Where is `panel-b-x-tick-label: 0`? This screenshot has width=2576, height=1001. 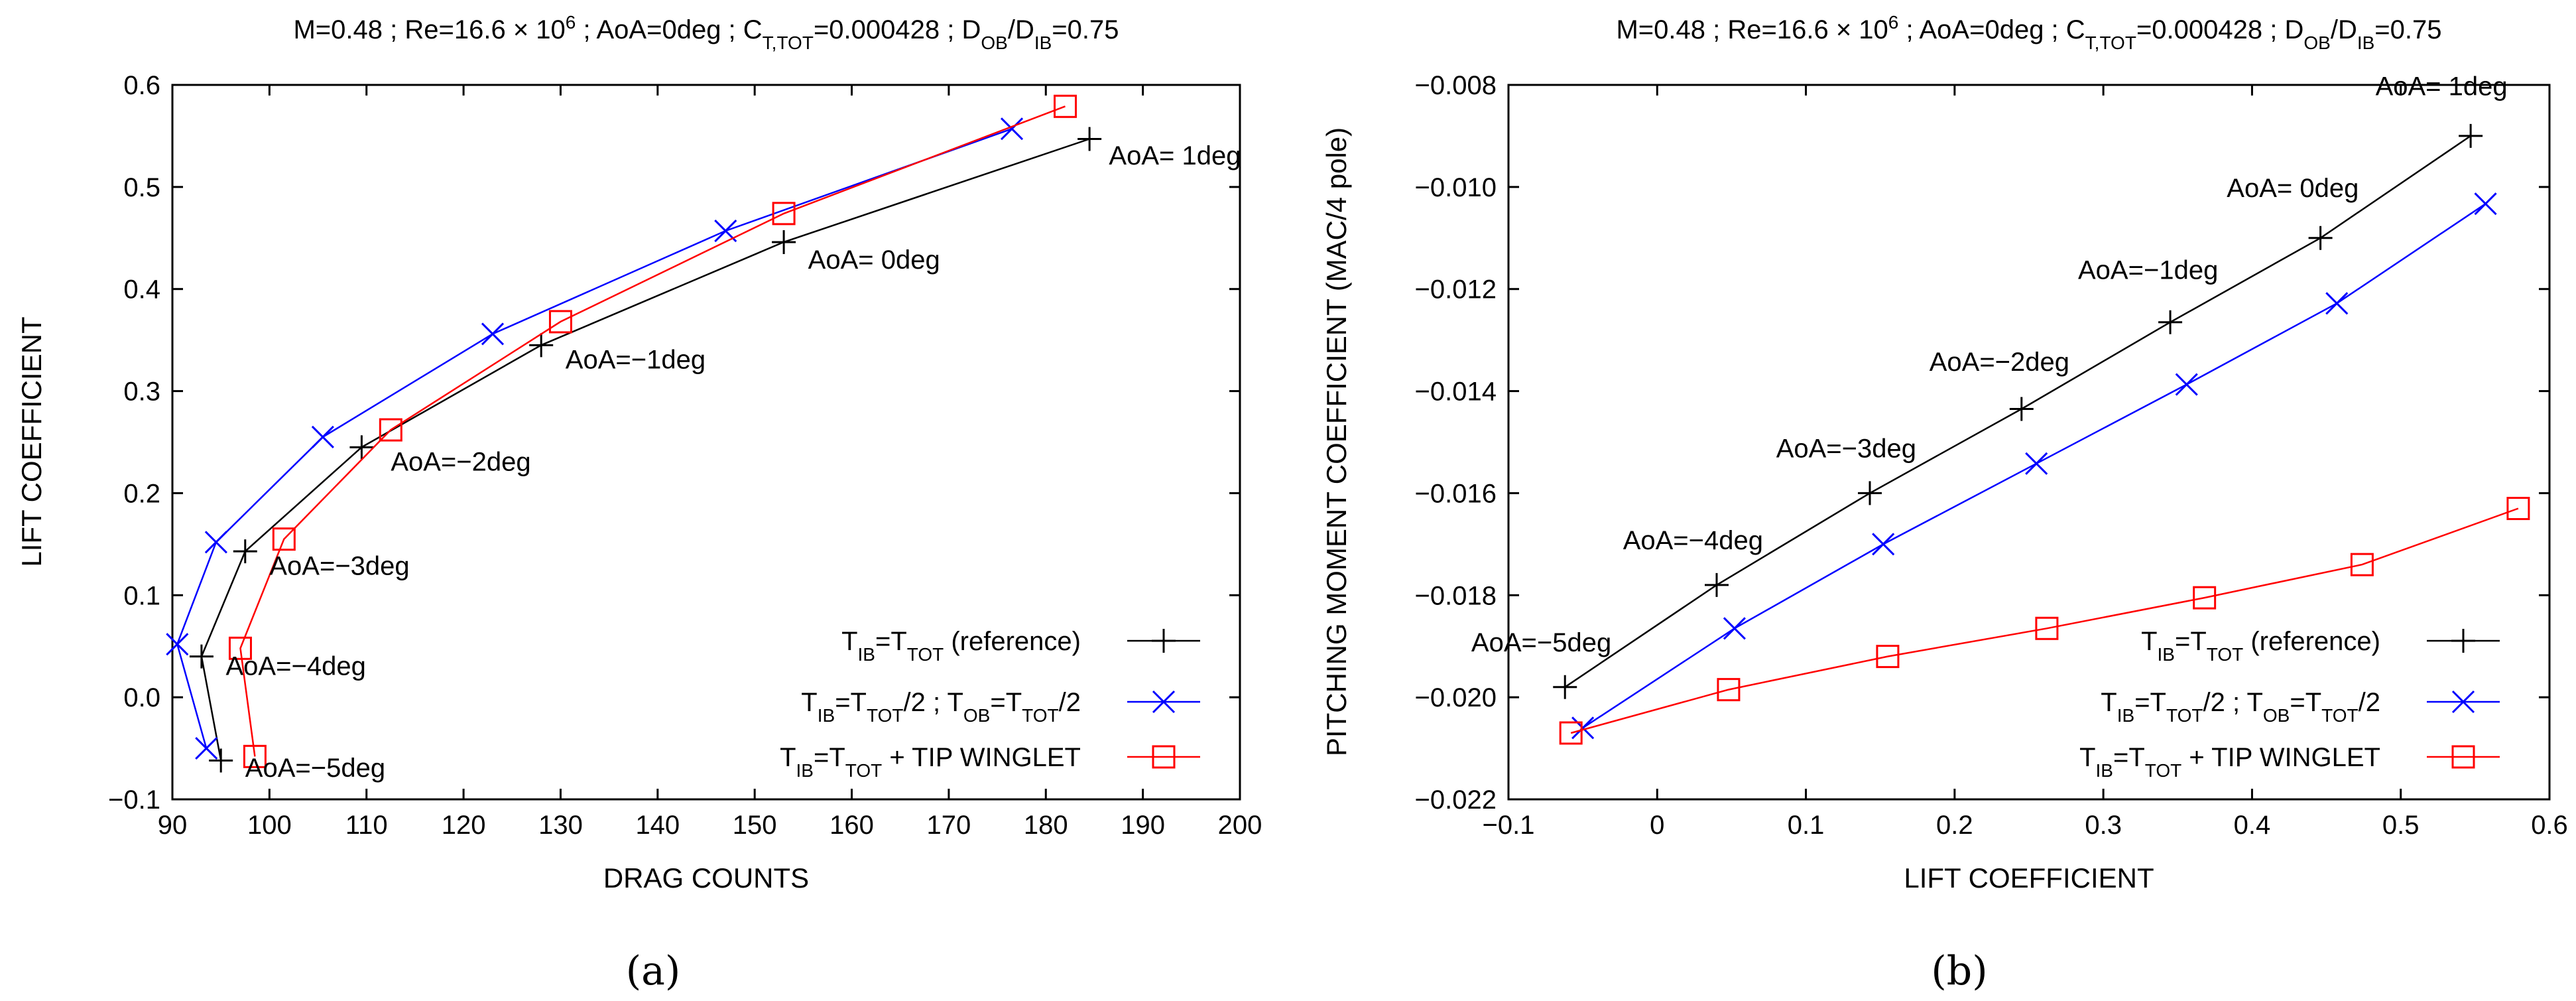
panel-b-x-tick-label: 0 is located at coordinates (1657, 825).